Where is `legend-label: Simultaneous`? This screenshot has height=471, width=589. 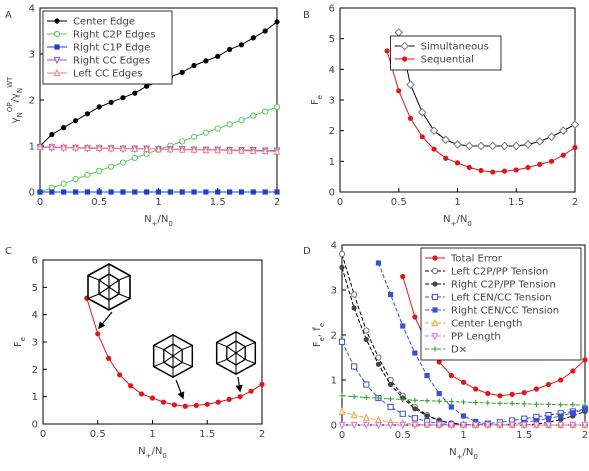
legend-label: Simultaneous is located at coordinates (455, 47).